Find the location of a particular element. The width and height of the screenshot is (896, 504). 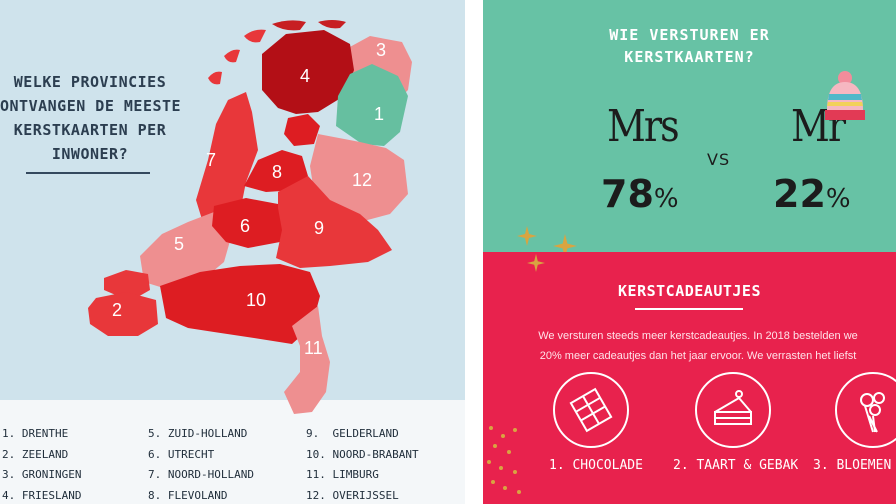

map-number-6: 6 is located at coordinates (245, 226).